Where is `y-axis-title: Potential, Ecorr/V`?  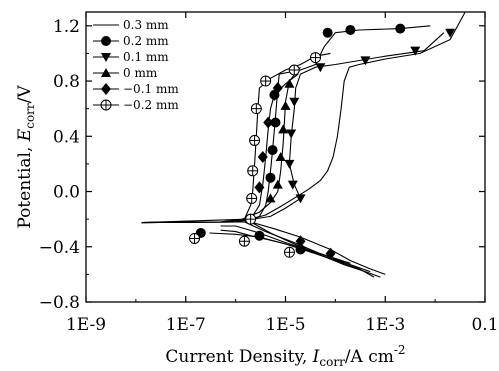 y-axis-title: Potential, Ecorr/V is located at coordinates (26, 157).